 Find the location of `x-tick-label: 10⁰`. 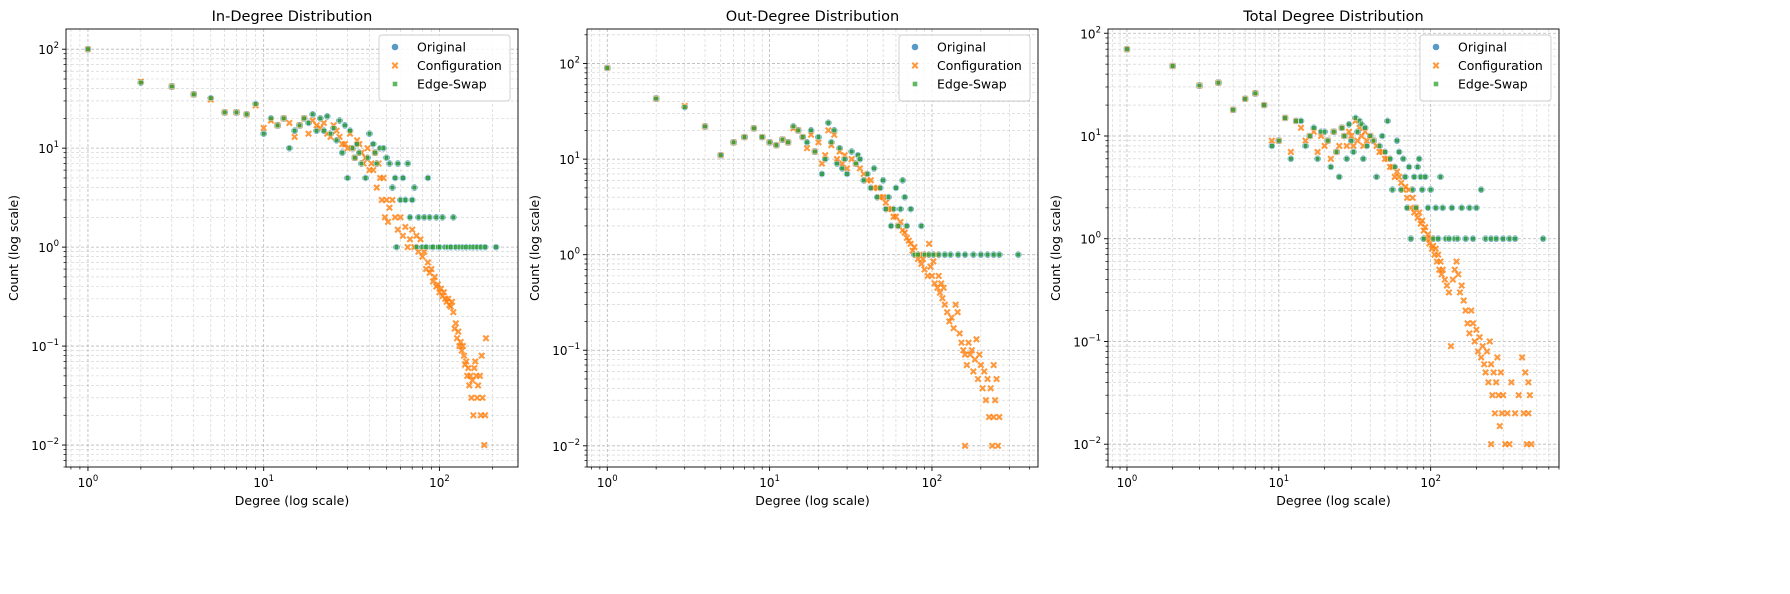

x-tick-label: 10⁰ is located at coordinates (88, 482).